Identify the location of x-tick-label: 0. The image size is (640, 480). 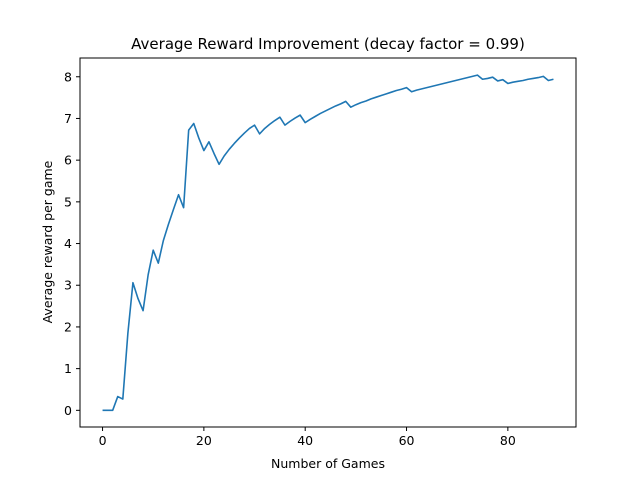
(103, 440).